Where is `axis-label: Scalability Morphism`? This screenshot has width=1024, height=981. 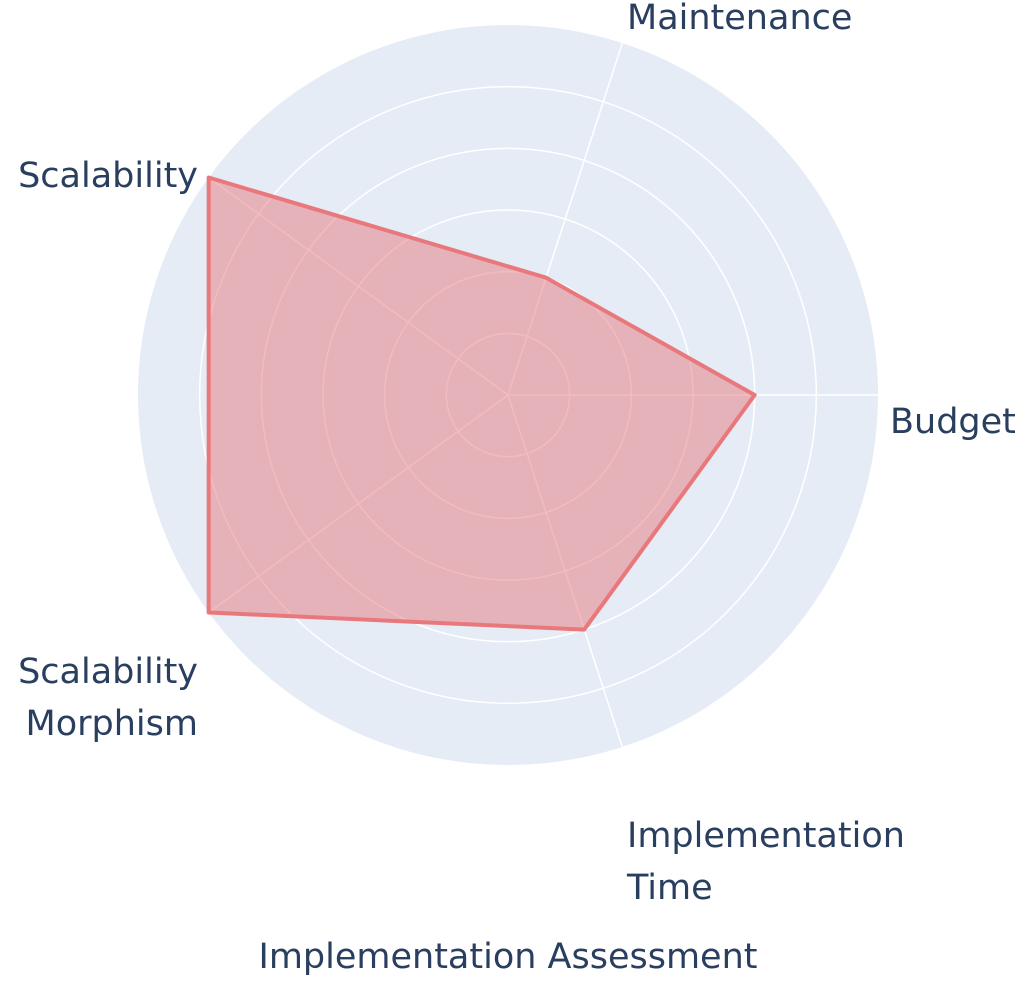
axis-label: Scalability Morphism is located at coordinates (108, 698).